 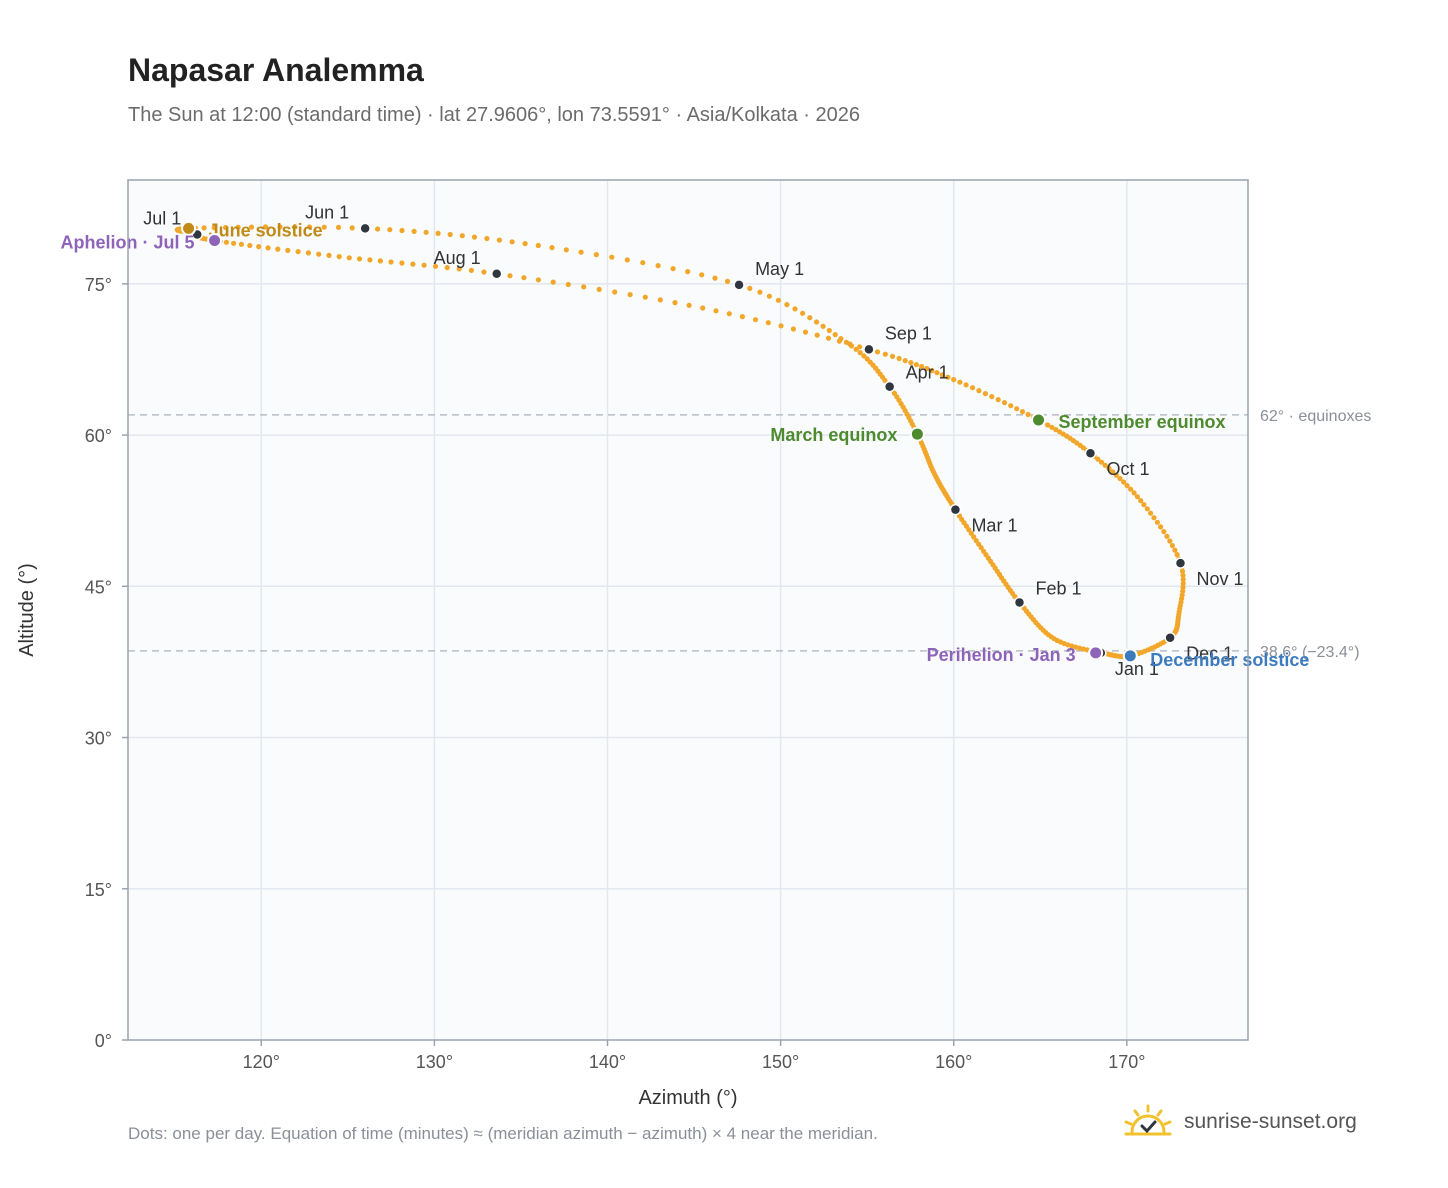 What do you see at coordinates (1209, 654) in the screenshot?
I see `month-label: Dec 1` at bounding box center [1209, 654].